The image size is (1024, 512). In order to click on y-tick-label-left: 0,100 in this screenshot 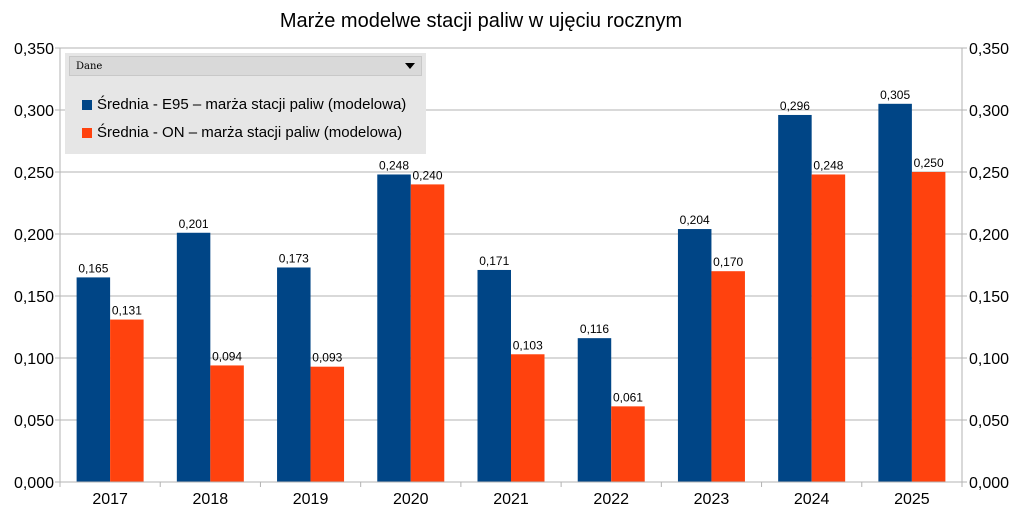, I will do `click(34, 359)`.